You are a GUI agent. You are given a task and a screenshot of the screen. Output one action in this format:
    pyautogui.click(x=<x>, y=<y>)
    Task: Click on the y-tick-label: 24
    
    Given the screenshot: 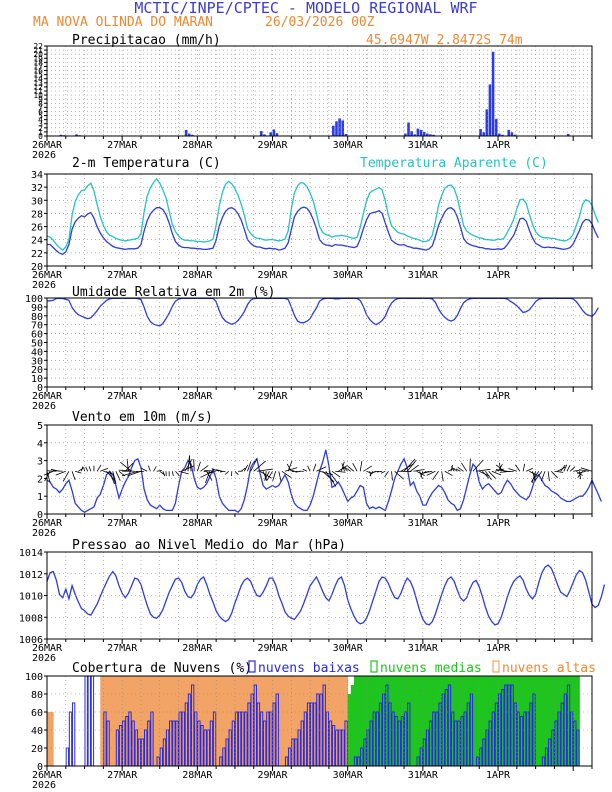 What is the action you would take?
    pyautogui.click(x=37, y=241)
    